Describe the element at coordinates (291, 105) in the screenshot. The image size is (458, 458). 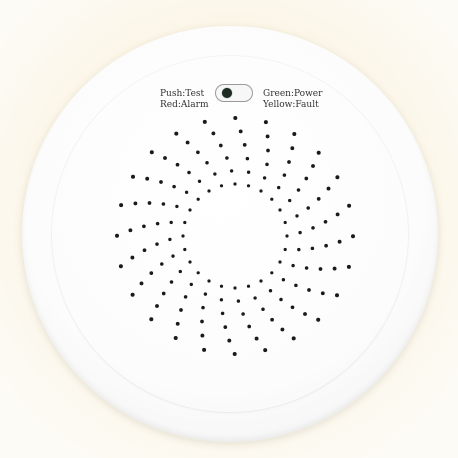
I see `yellow-fault-label: Yellow:Fault` at that location.